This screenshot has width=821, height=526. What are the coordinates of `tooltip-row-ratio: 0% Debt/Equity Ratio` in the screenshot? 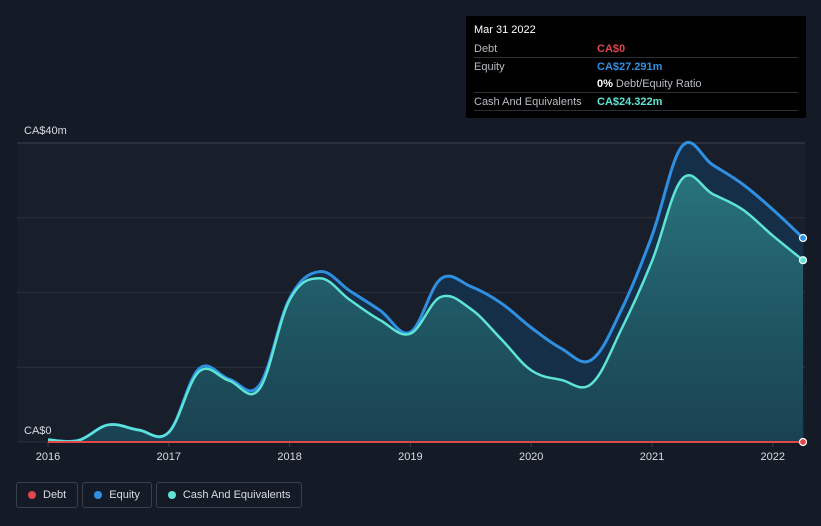 It's located at (636, 84).